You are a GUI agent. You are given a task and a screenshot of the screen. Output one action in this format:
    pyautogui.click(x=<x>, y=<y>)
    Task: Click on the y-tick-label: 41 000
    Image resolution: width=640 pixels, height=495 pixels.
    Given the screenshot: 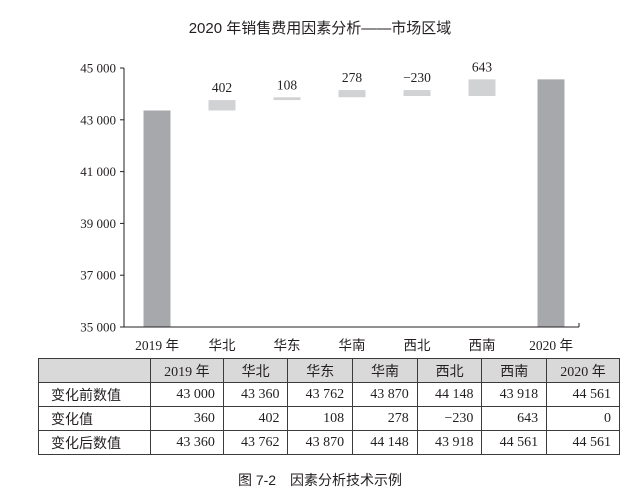 What is the action you would take?
    pyautogui.click(x=98, y=171)
    